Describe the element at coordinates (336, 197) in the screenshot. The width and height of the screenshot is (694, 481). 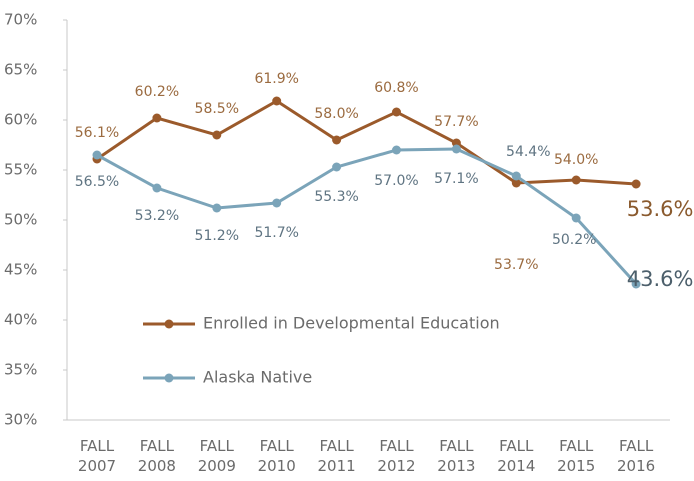
I see `data-label: 55.3%` at that location.